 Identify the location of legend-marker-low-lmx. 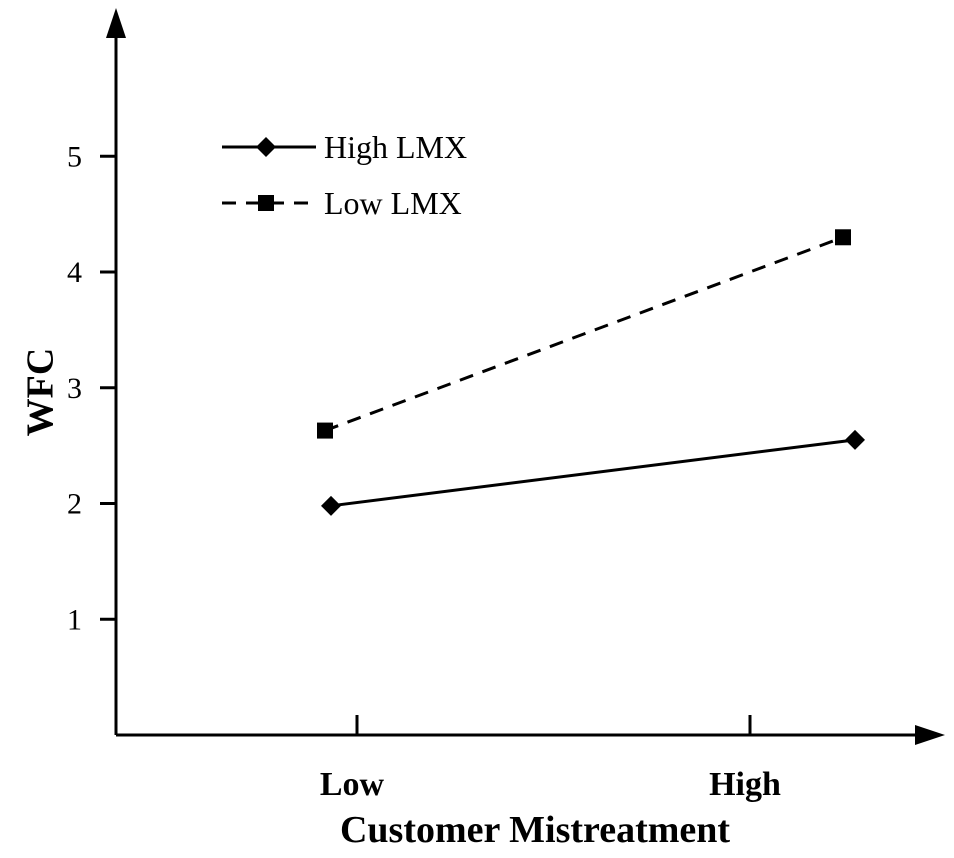
(266, 203).